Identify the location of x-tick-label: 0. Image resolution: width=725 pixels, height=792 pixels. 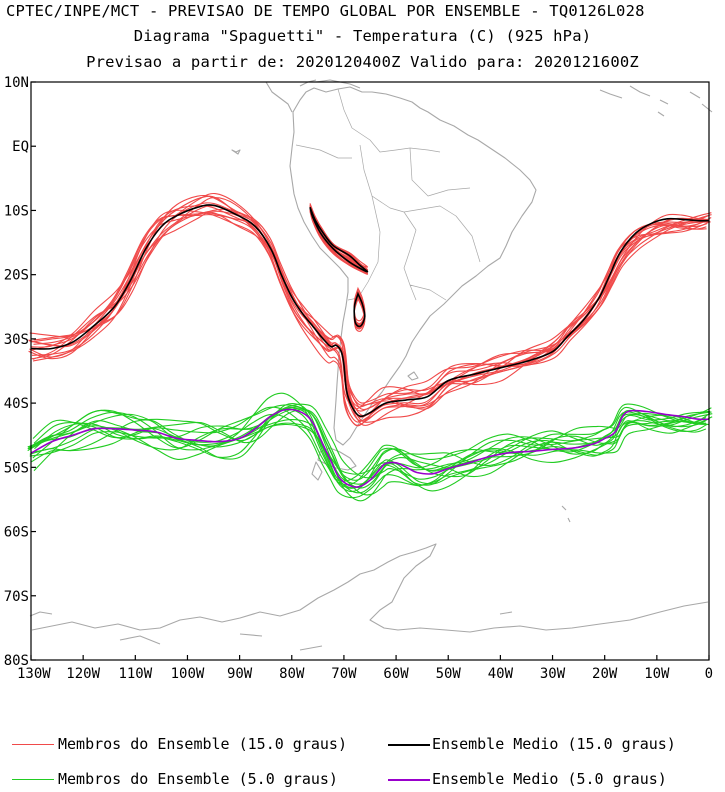
(709, 674).